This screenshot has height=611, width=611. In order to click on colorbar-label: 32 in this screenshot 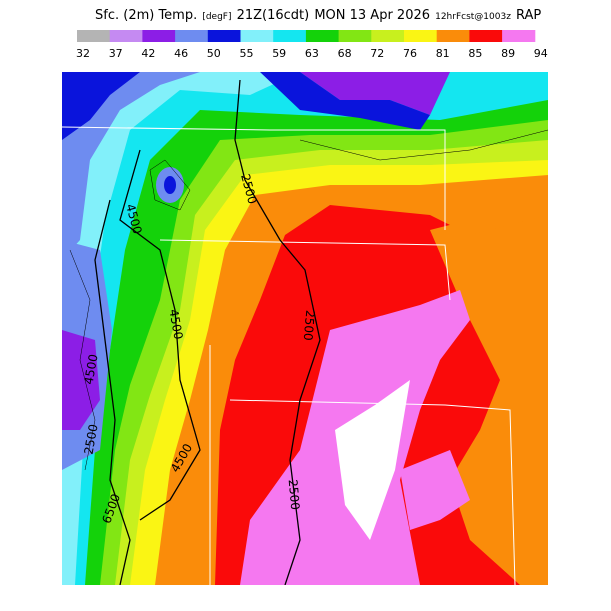, I will do `click(83, 53)`.